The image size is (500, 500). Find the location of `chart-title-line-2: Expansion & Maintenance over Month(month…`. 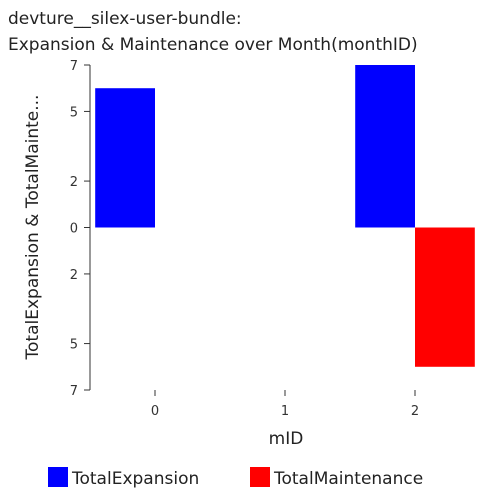

chart-title-line-2: Expansion & Maintenance over Month(month… is located at coordinates (213, 45).